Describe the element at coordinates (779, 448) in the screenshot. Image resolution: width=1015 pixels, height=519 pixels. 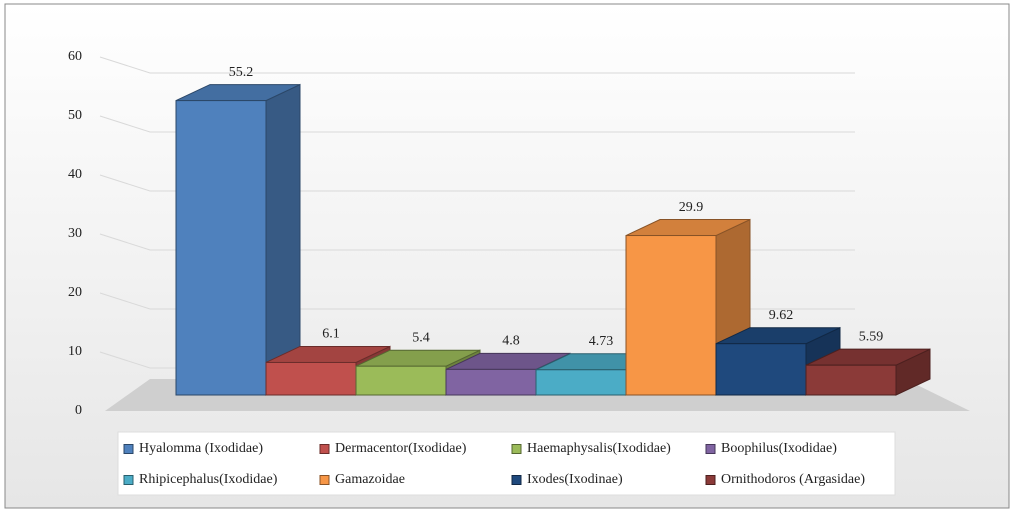
I see `legend-label: Boophilus(Ixodidae)` at that location.